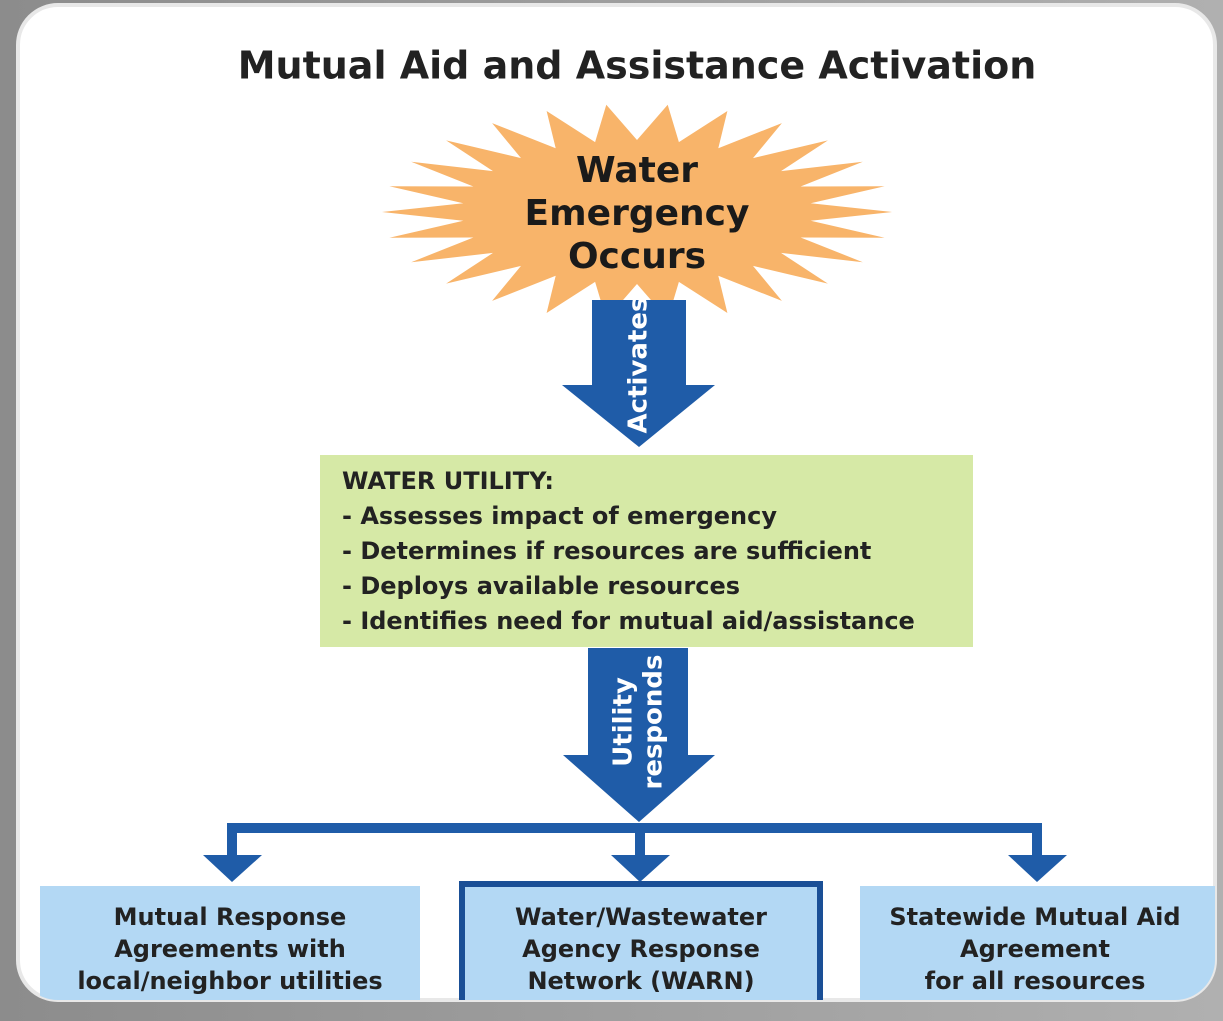 The image size is (1223, 1021). What do you see at coordinates (641, 917) in the screenshot?
I see `target-text: Water/Wastewater` at bounding box center [641, 917].